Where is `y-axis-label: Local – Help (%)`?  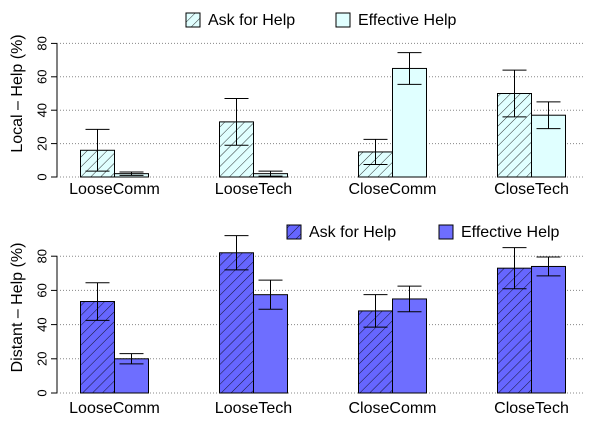 y-axis-label: Local – Help (%) is located at coordinates (17, 93).